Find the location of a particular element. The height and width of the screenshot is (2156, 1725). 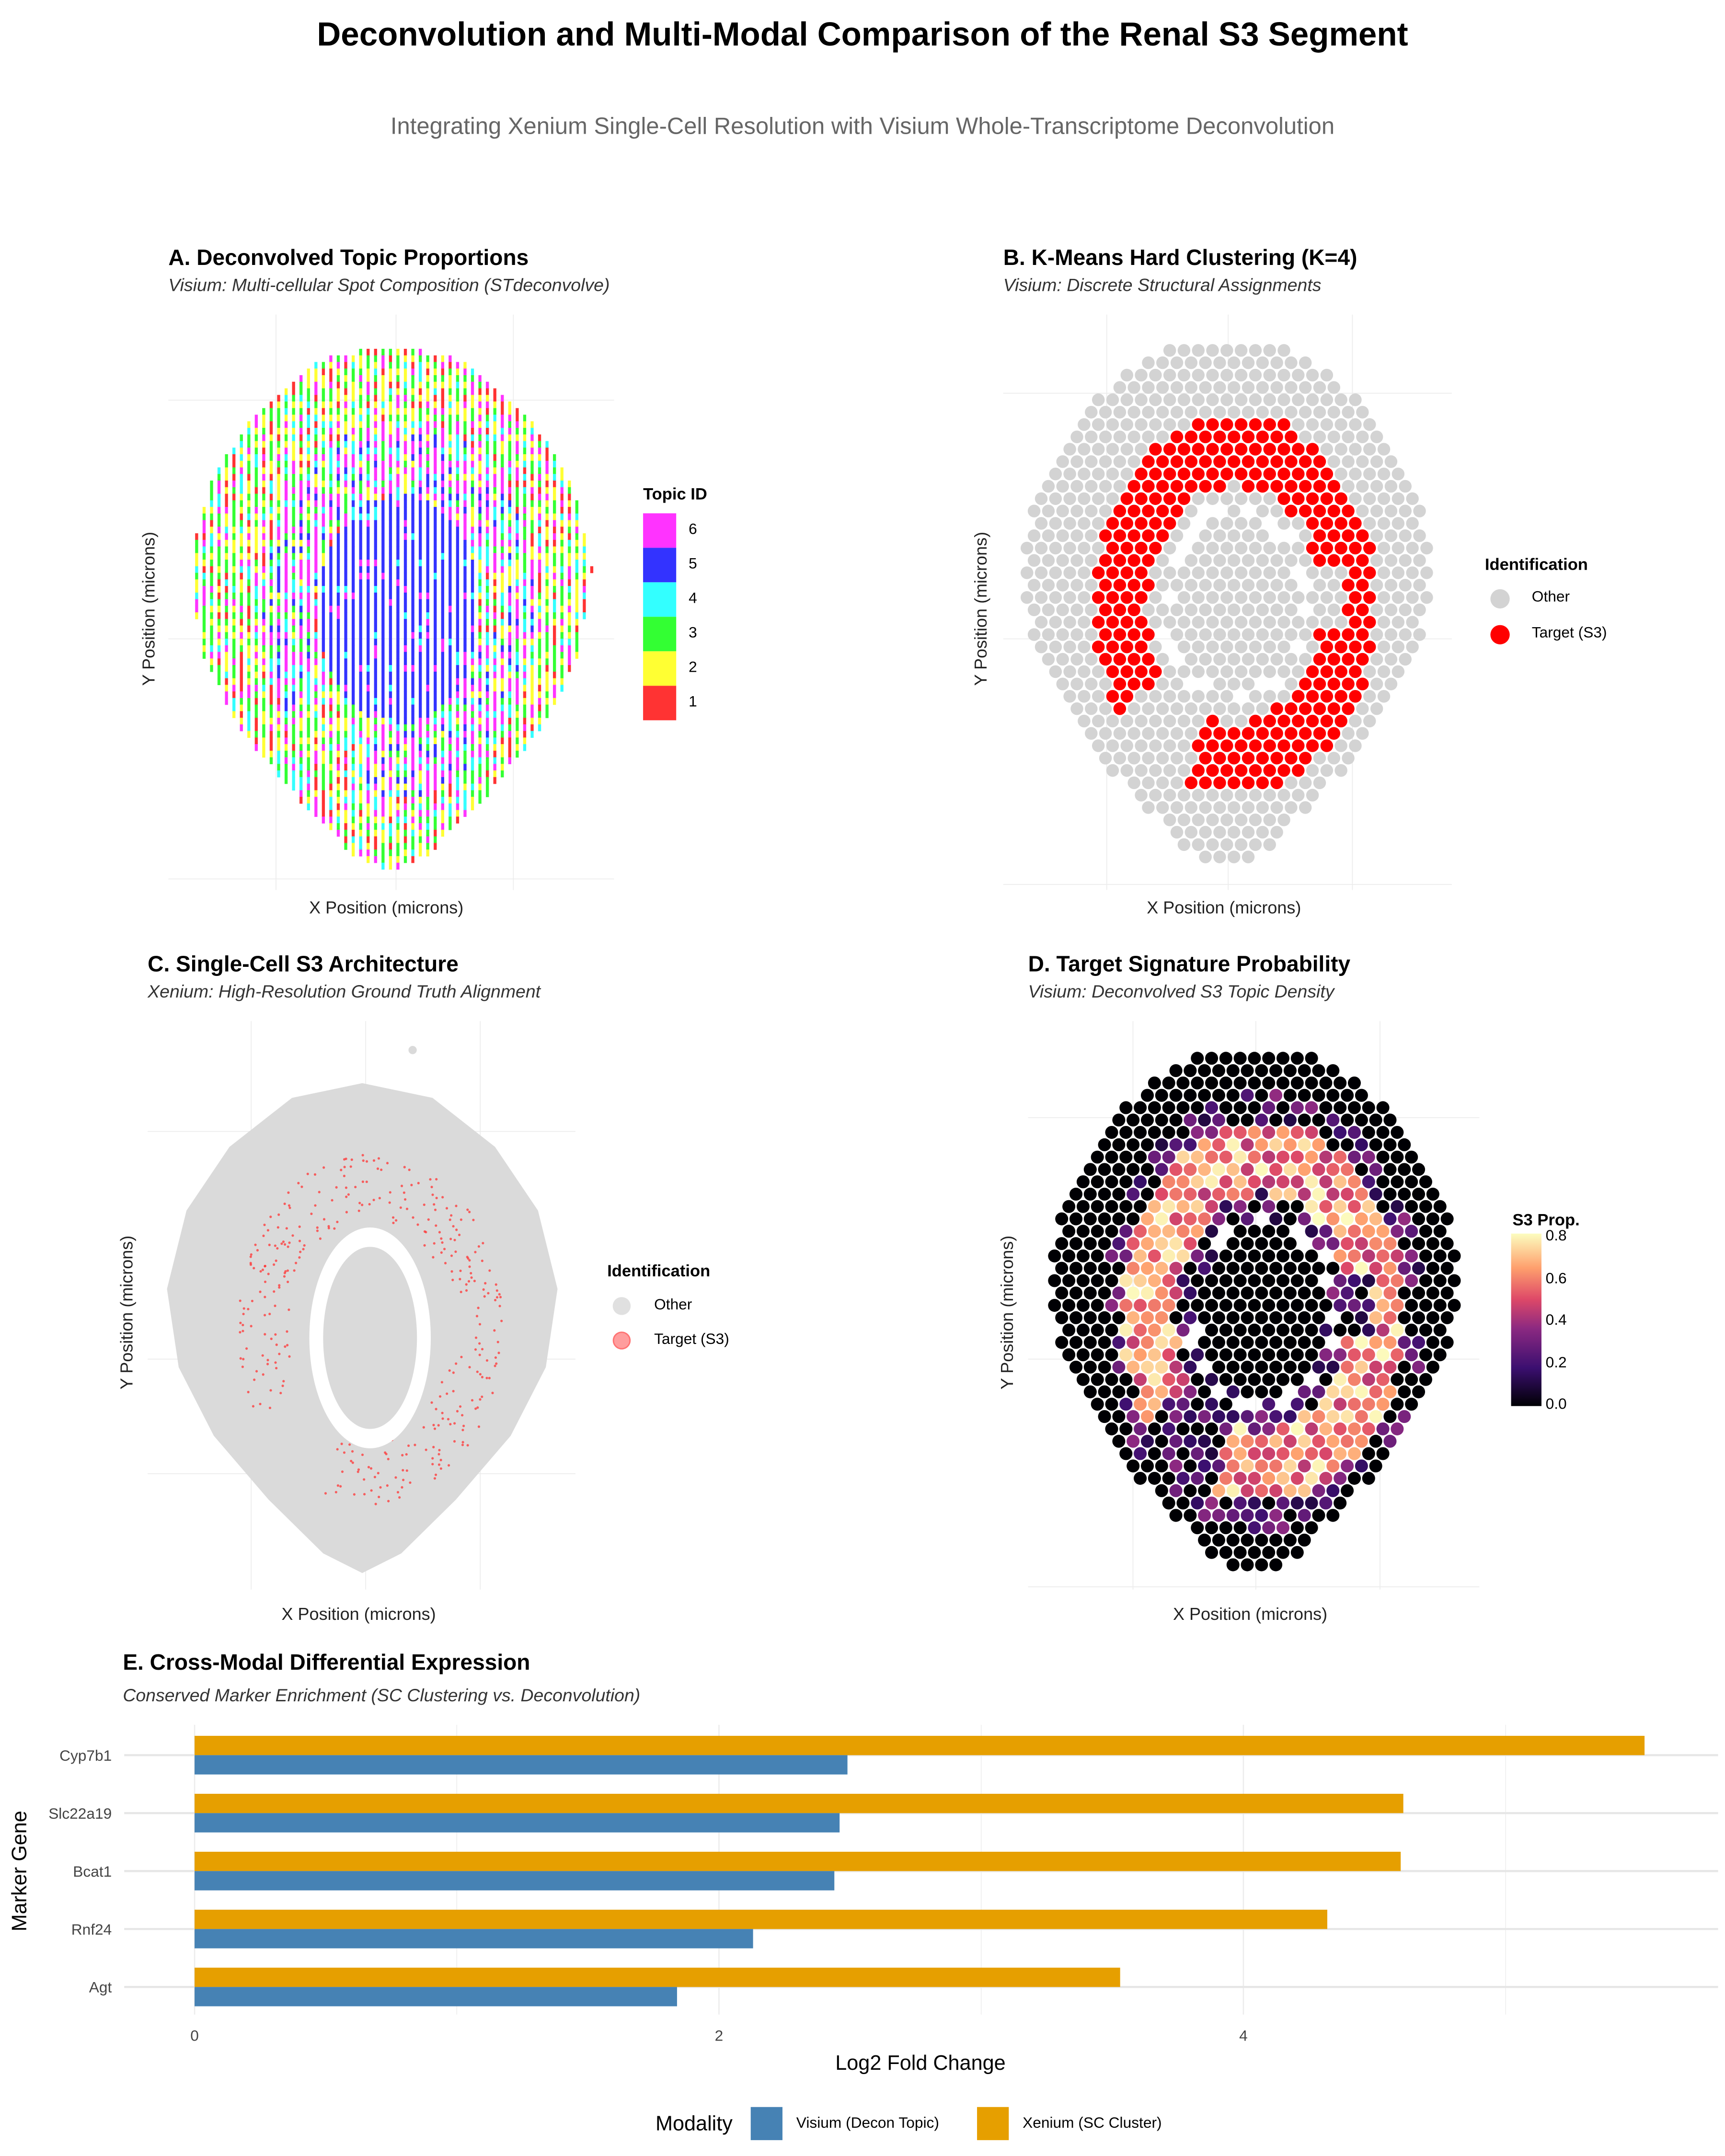

legend-label: 3 is located at coordinates (693, 633).